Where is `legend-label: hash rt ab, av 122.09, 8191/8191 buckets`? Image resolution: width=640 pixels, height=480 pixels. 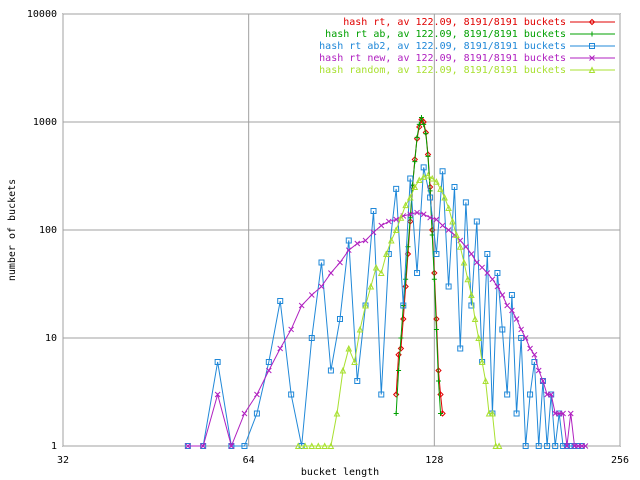
legend-label: hash rt ab, av 122.09, 8191/8191 buckets is located at coordinates (445, 34).